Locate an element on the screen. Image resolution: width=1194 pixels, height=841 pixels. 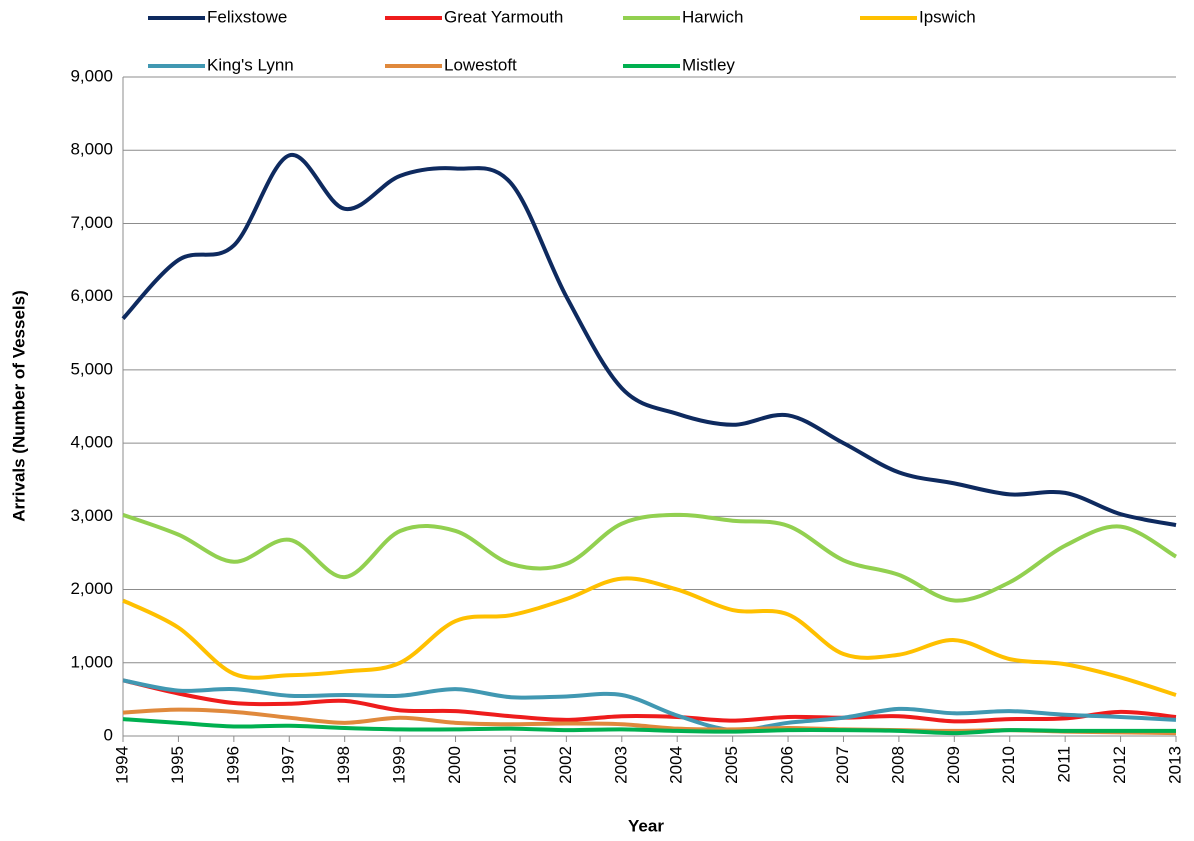
x-tick-label: 1996 is located at coordinates (232, 765).